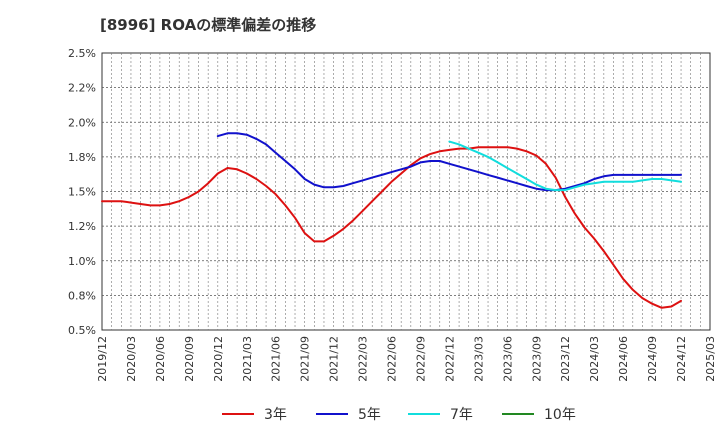 The image size is (720, 440). What do you see at coordinates (652, 359) in the screenshot?
I see `x-tick-label: 2024/09` at bounding box center [652, 359].